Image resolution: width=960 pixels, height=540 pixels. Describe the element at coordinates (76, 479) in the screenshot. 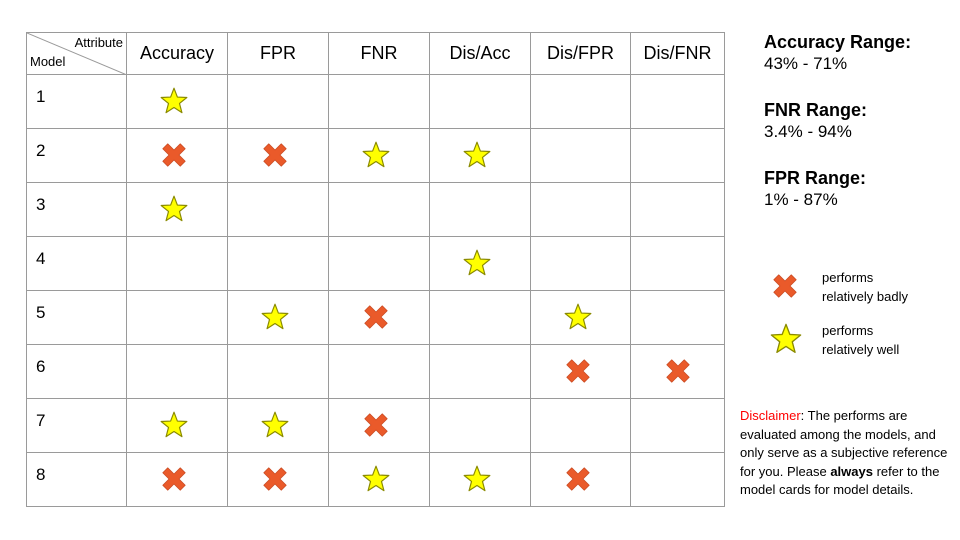

I see `row-label-cell: 8` at that location.